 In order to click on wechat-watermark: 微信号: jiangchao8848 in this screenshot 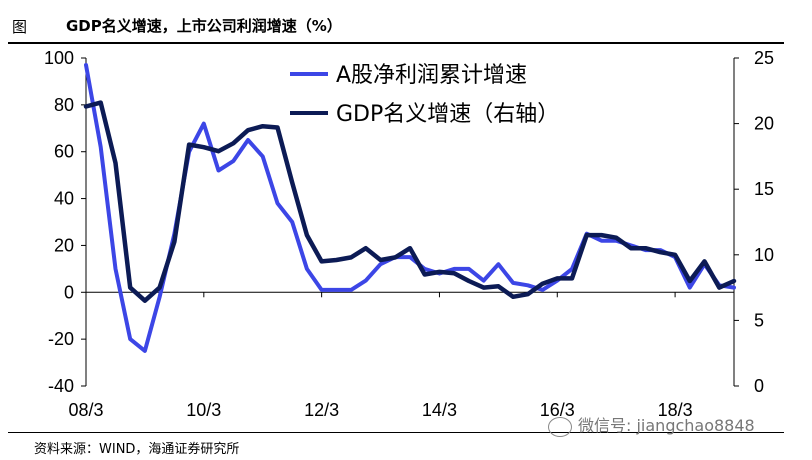, I will do `click(651, 424)`.